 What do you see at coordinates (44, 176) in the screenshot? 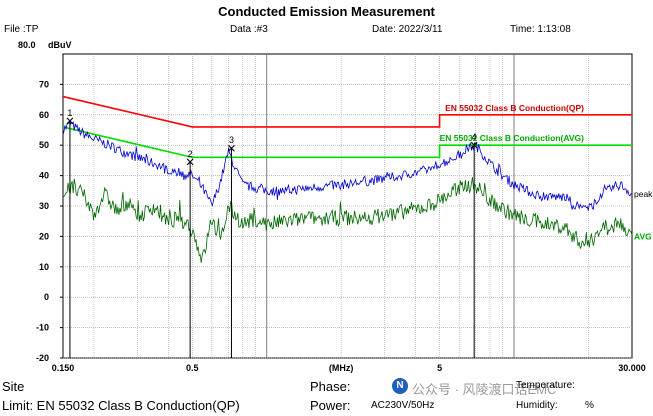
I see `y-tick-label: 40` at bounding box center [44, 176].